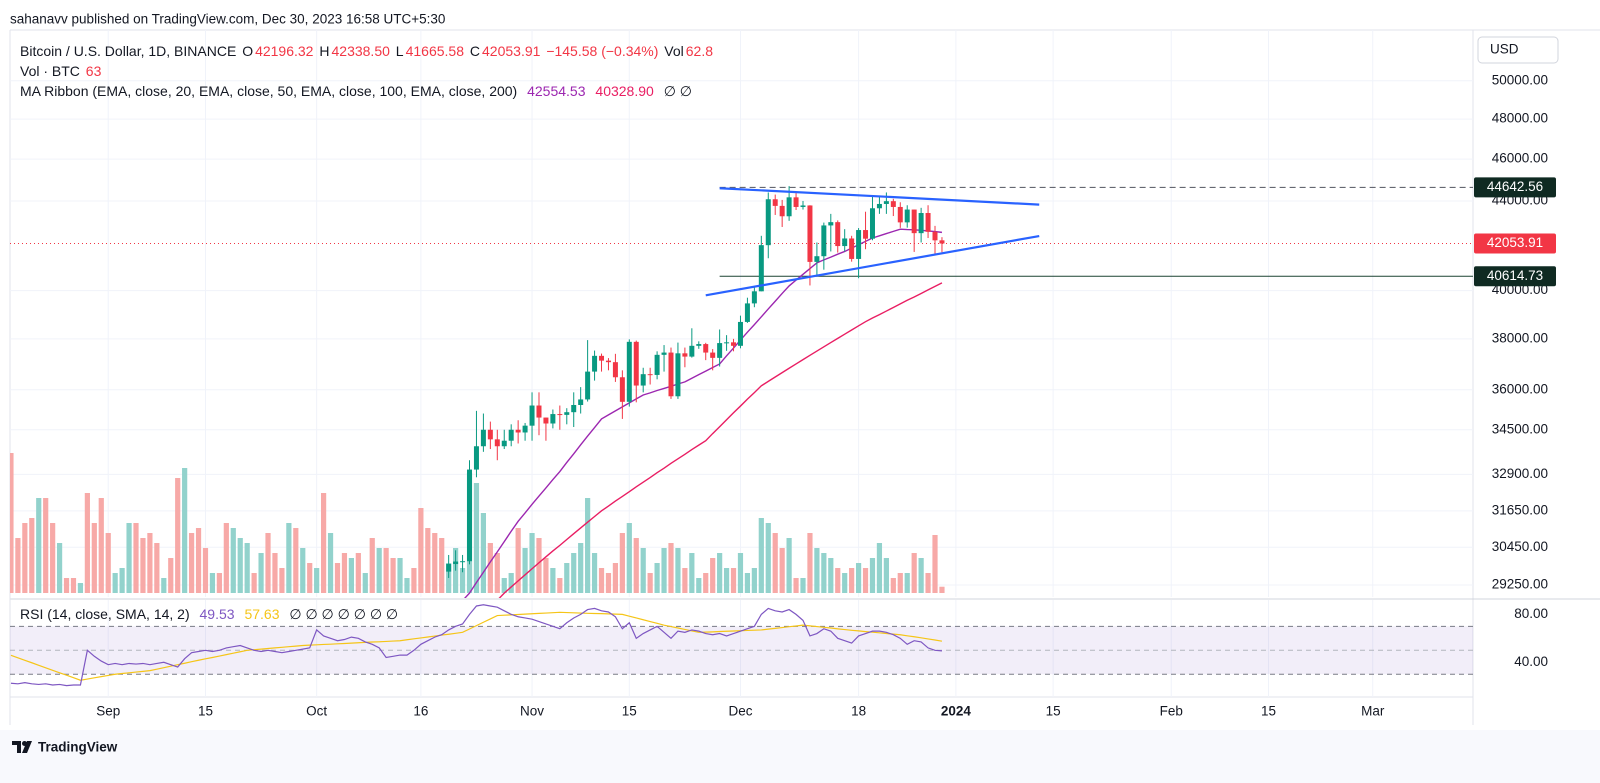  Describe the element at coordinates (50, 71) in the screenshot. I see `volume-name: Vol · BTC` at that location.